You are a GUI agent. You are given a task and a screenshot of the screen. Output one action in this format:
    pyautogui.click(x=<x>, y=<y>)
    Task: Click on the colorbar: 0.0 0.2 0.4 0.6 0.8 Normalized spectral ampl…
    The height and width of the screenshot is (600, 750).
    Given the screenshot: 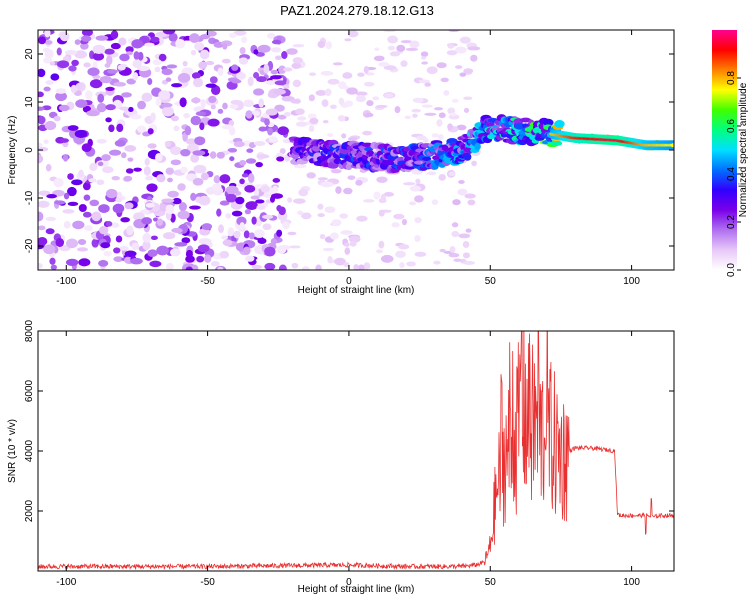 What is the action you would take?
    pyautogui.click(x=730, y=153)
    